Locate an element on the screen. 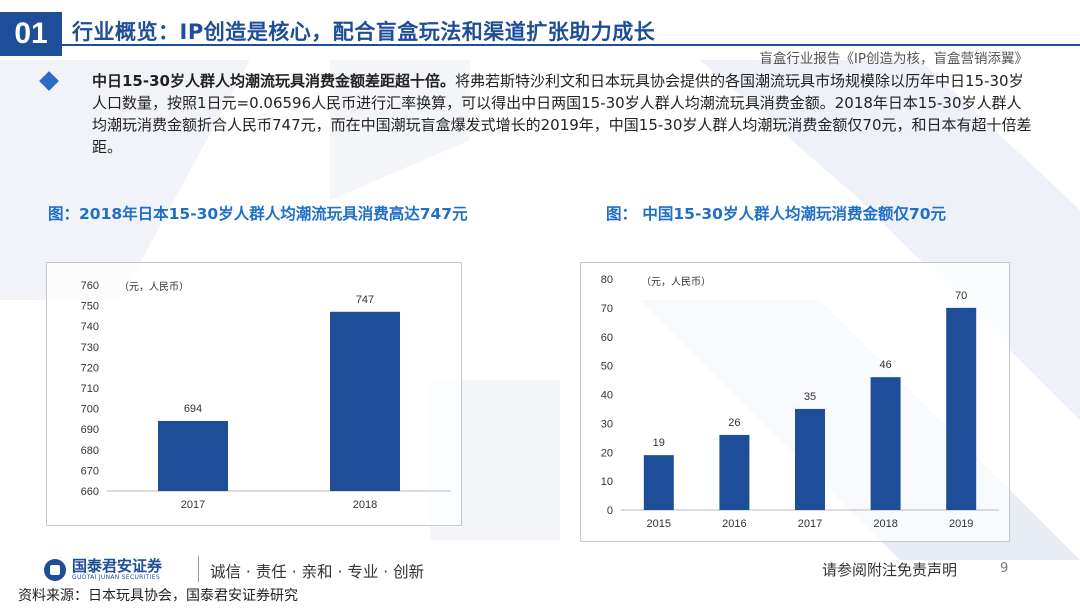 Image resolution: width=1080 pixels, height=608 pixels. company-motto: 诚信 · 责任 · 亲和 · 专业 · 创新 is located at coordinates (317, 572).